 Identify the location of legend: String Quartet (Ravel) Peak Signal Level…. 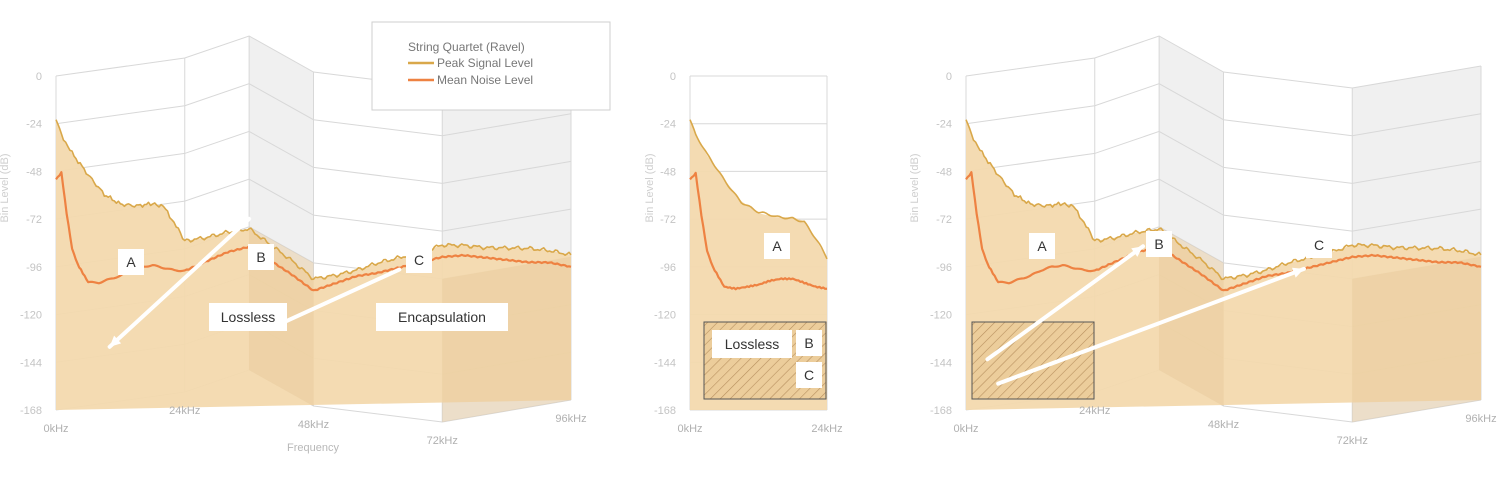
(491, 66).